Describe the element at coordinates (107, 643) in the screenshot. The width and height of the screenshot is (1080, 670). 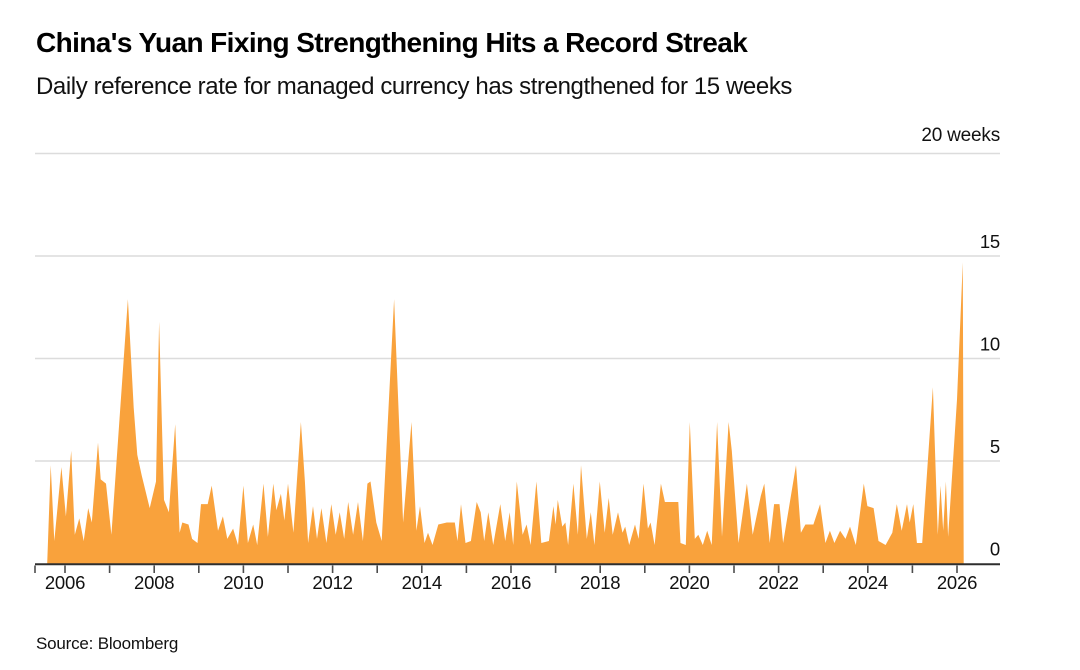
I see `source-attribution: Source: Bloomberg` at that location.